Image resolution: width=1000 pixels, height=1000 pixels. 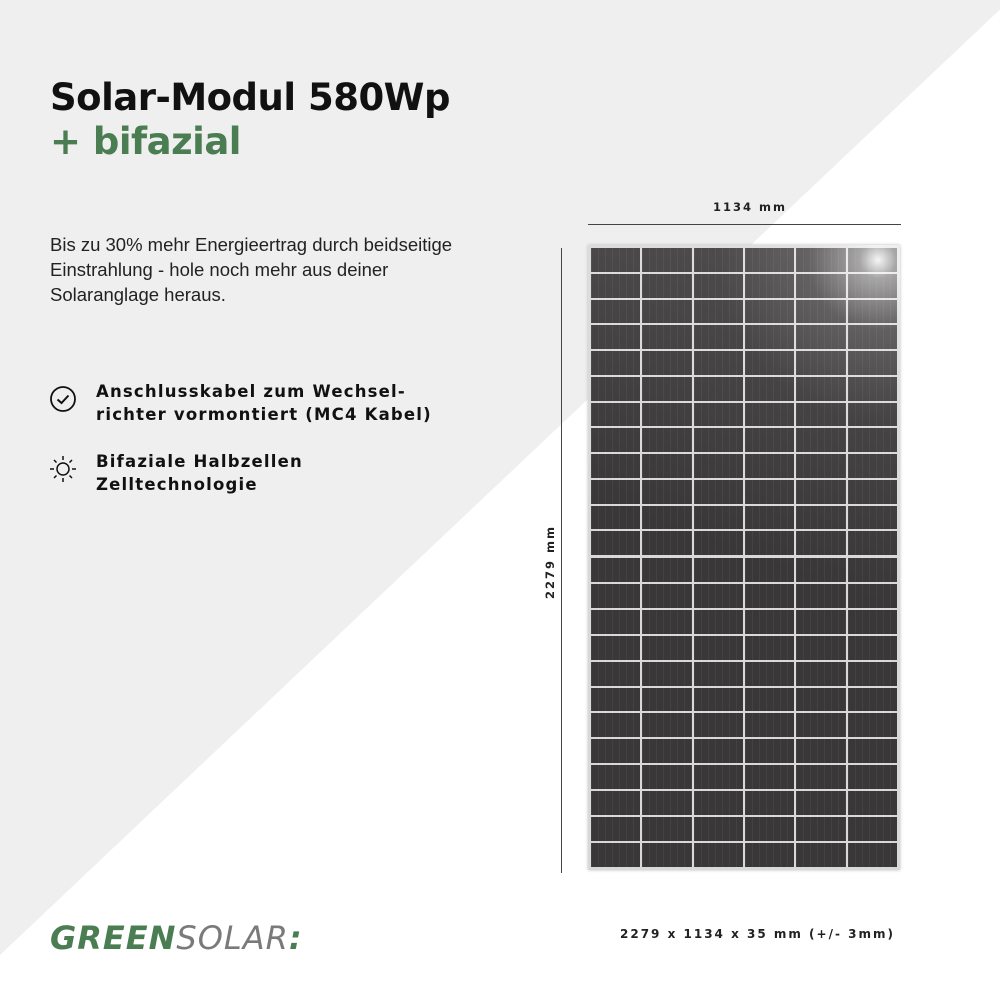 What do you see at coordinates (113, 938) in the screenshot?
I see `logo-green: GREEN` at bounding box center [113, 938].